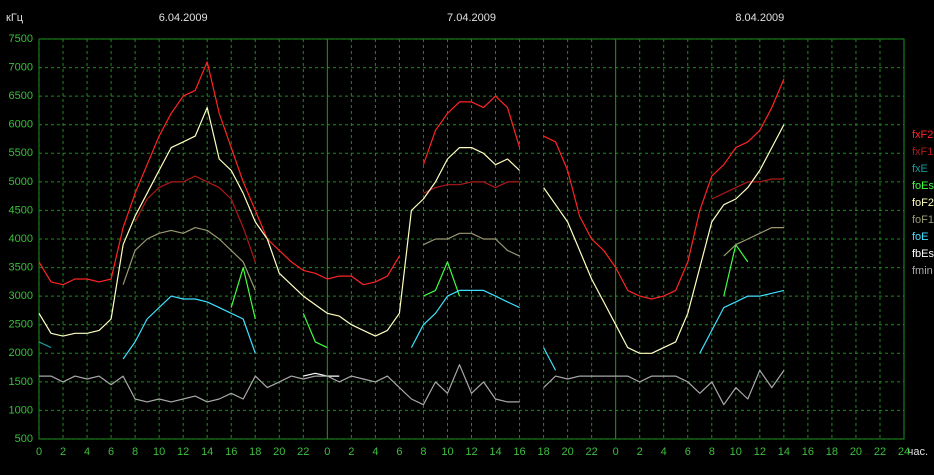 This screenshot has height=475, width=934. I want to click on legend-entry: foF2, so click(923, 203).